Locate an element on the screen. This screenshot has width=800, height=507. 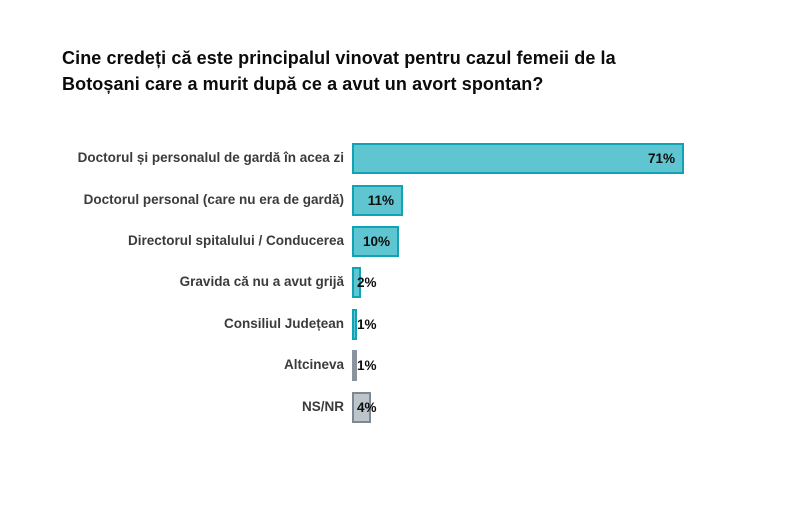
category-label: Gravida că nu a avut grijă is located at coordinates (261, 282).